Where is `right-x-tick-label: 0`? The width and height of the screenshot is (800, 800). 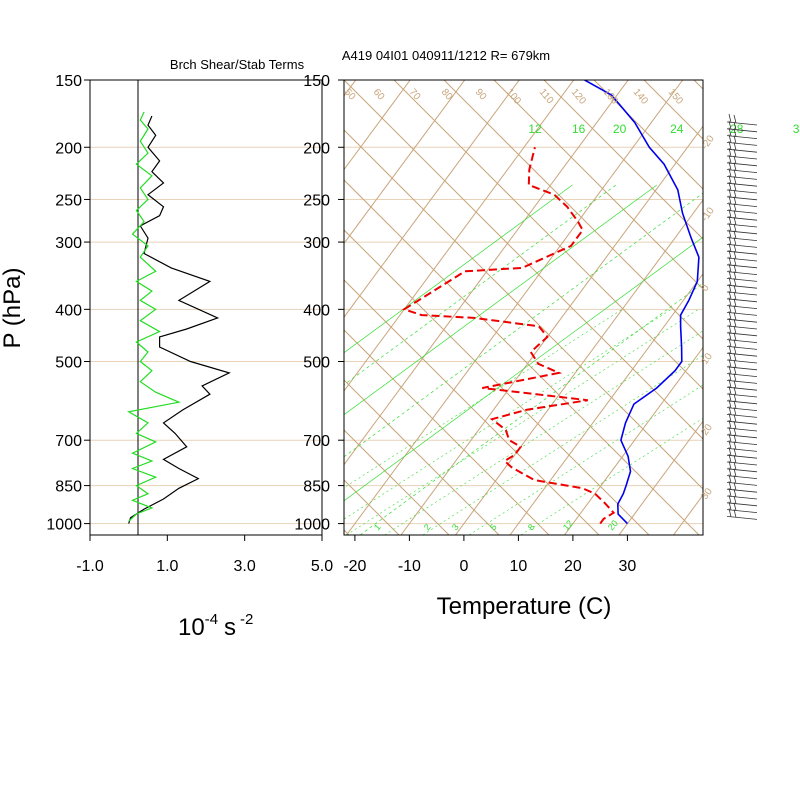 right-x-tick-label: 0 is located at coordinates (463, 566).